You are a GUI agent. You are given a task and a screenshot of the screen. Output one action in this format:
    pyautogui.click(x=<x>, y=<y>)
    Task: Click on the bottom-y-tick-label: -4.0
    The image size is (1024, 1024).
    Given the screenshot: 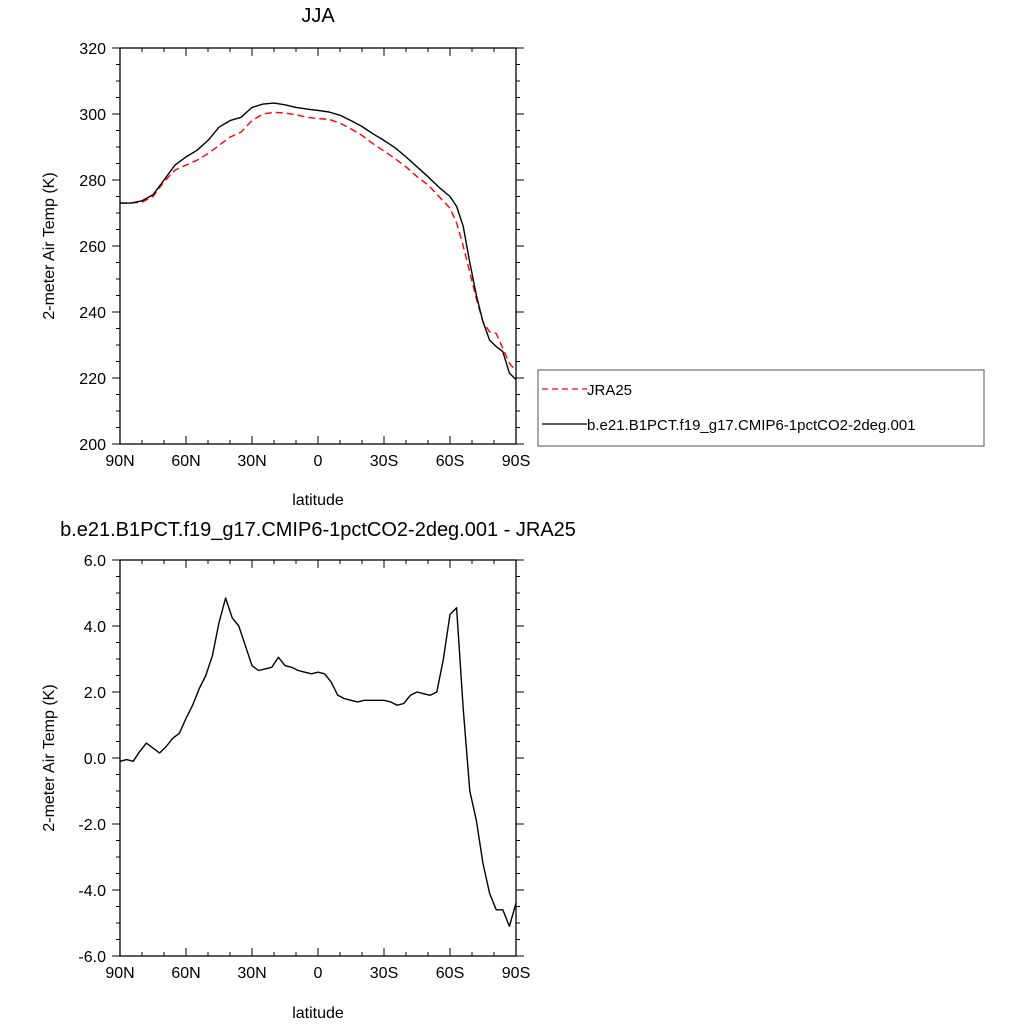 What is the action you would take?
    pyautogui.click(x=92, y=891)
    